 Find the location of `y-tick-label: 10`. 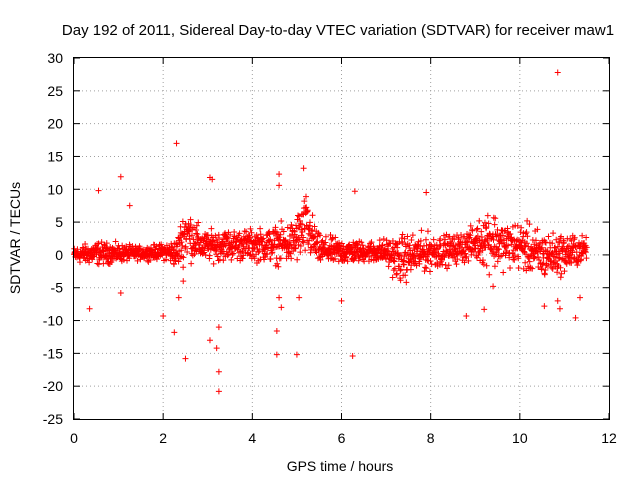

y-tick-label: 10 is located at coordinates (55, 189).